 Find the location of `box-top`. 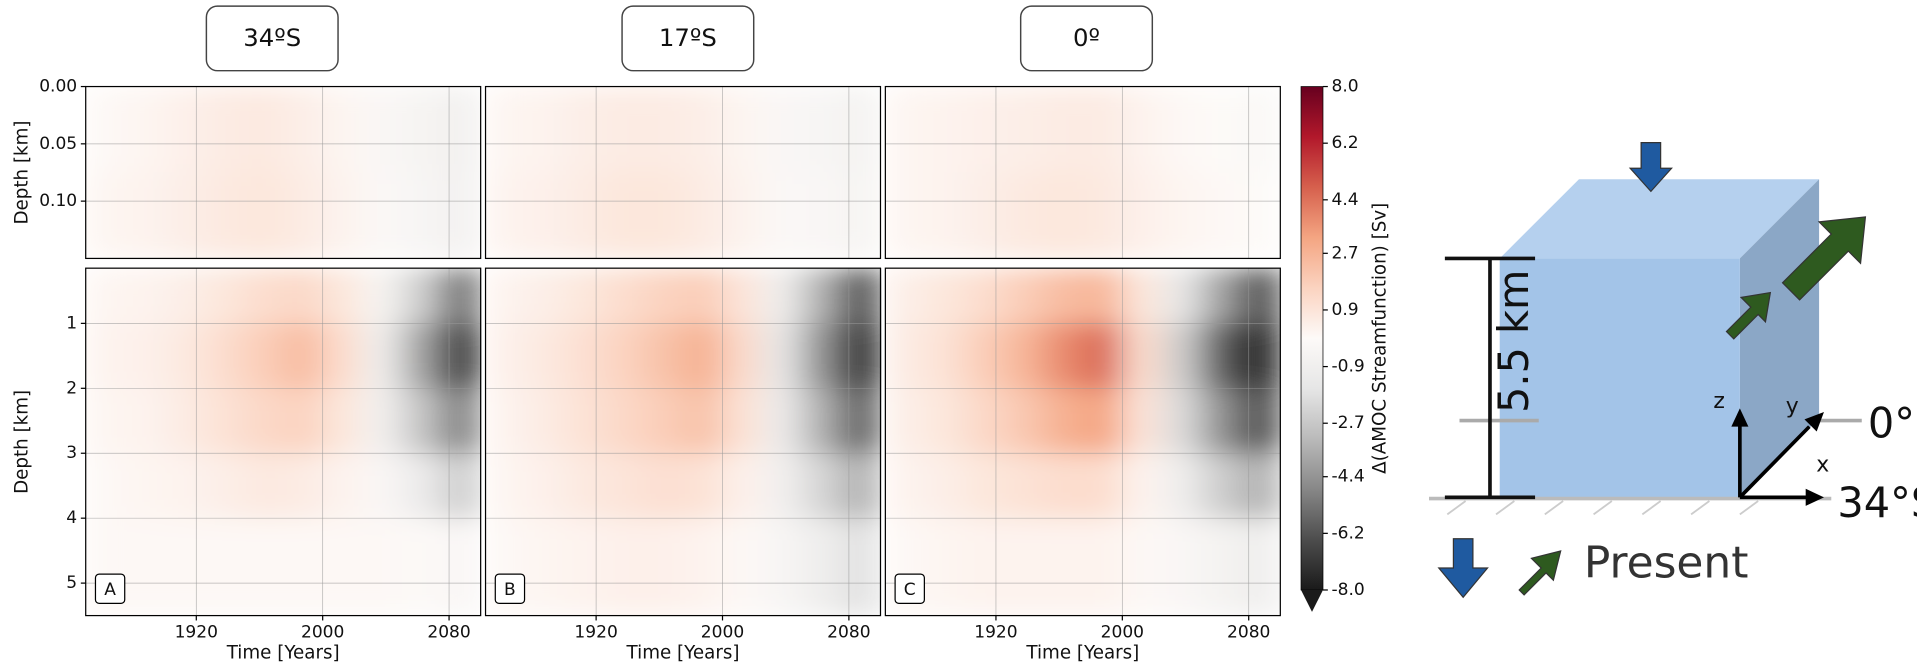

box-top is located at coordinates (1659, 219).